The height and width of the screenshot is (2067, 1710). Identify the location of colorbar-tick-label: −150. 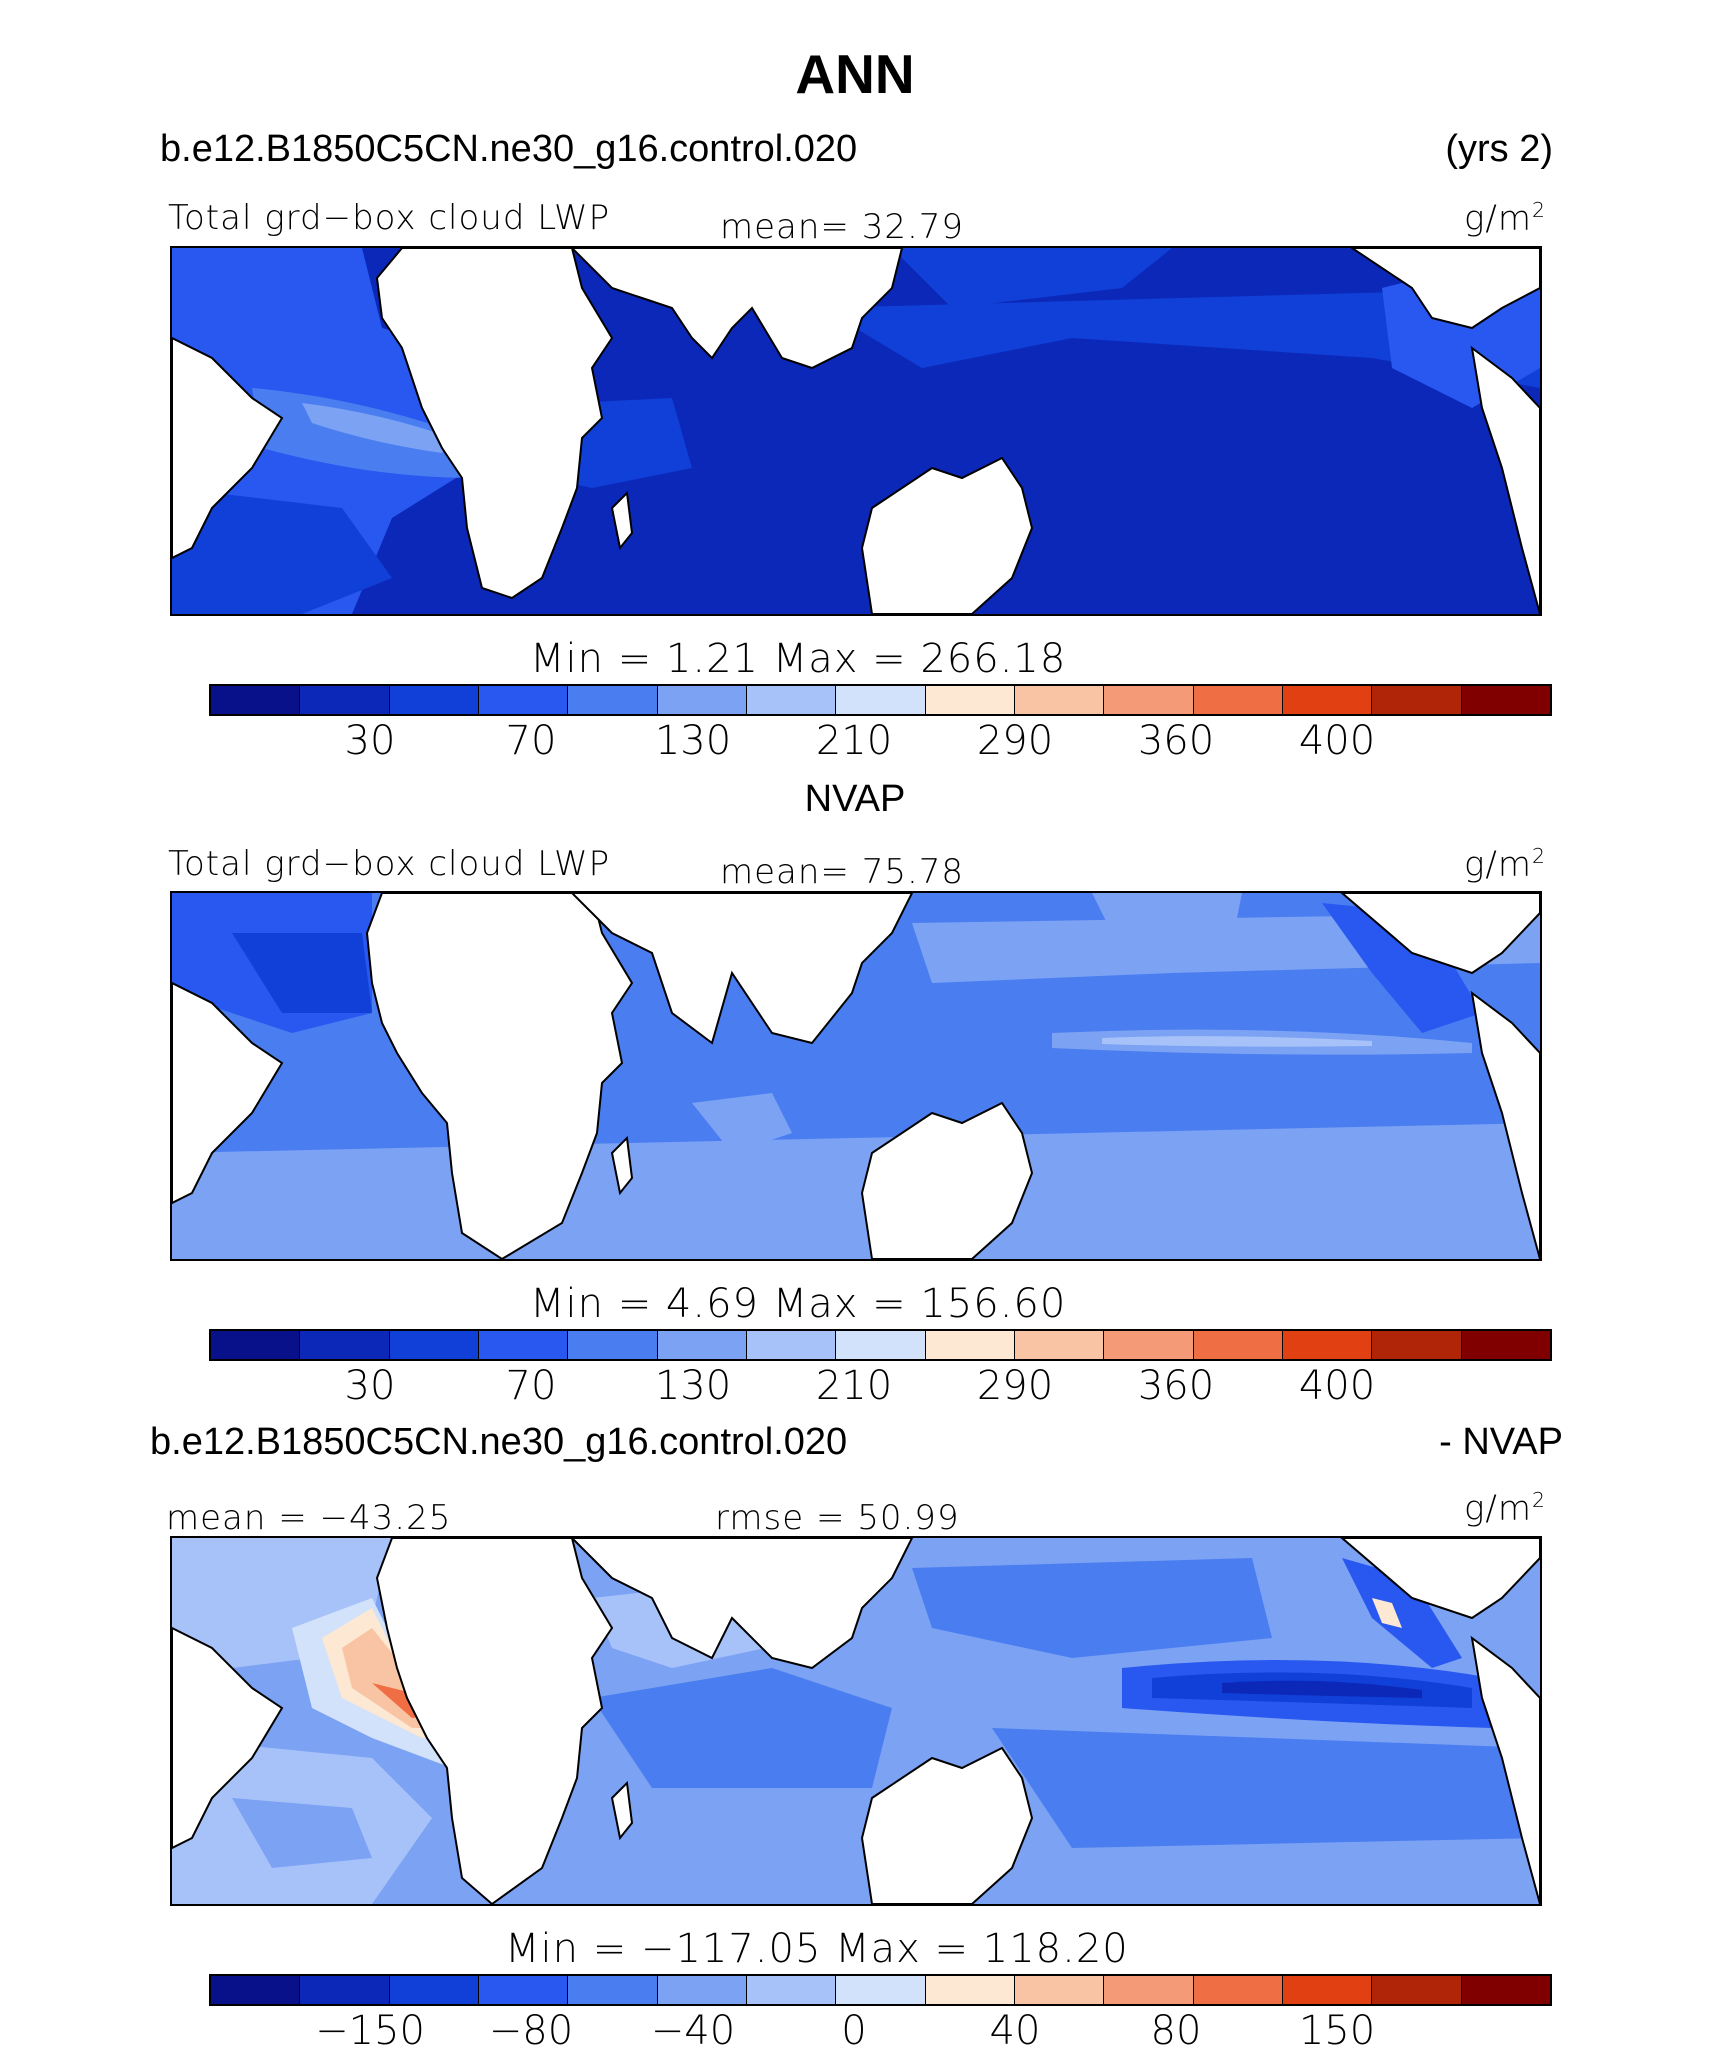
(370, 2031).